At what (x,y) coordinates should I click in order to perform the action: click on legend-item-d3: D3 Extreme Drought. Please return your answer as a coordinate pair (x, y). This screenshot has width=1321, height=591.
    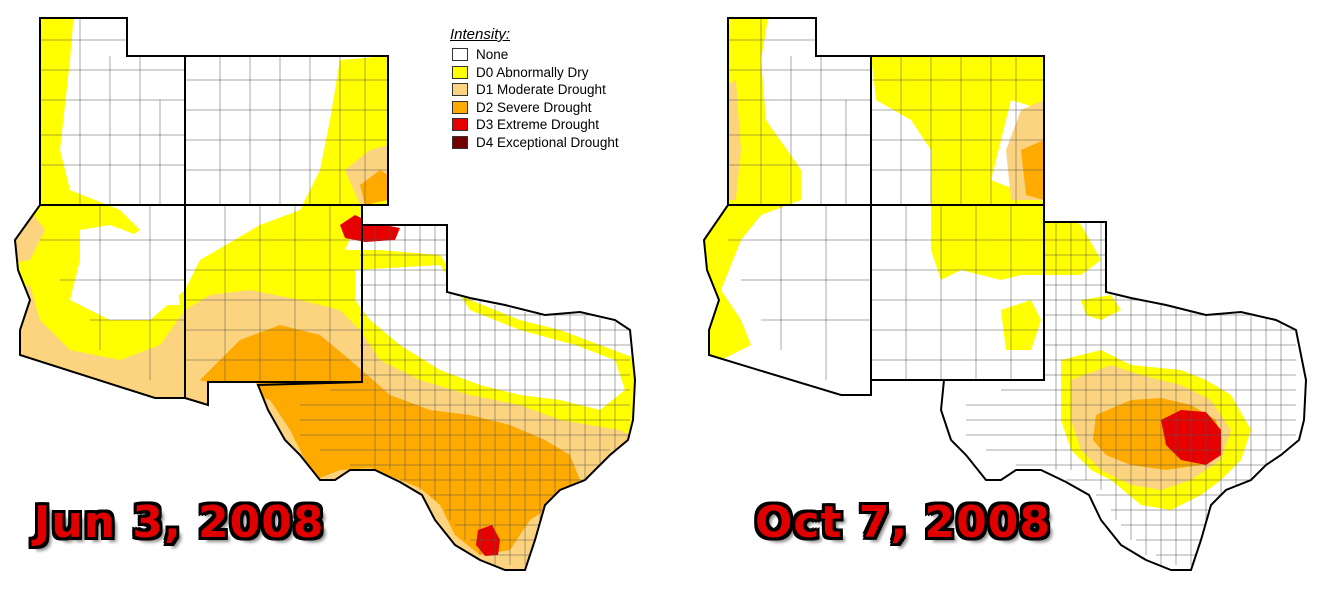
    Looking at the image, I should click on (534, 125).